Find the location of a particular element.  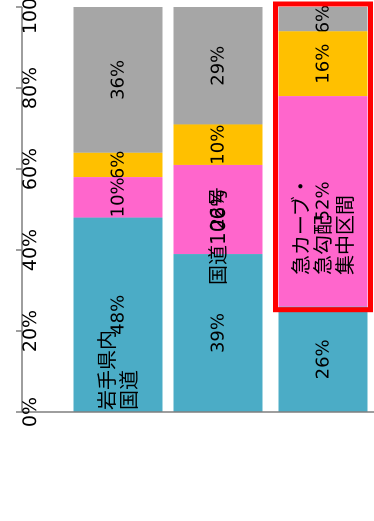

data-label: 36% is located at coordinates (118, 80).